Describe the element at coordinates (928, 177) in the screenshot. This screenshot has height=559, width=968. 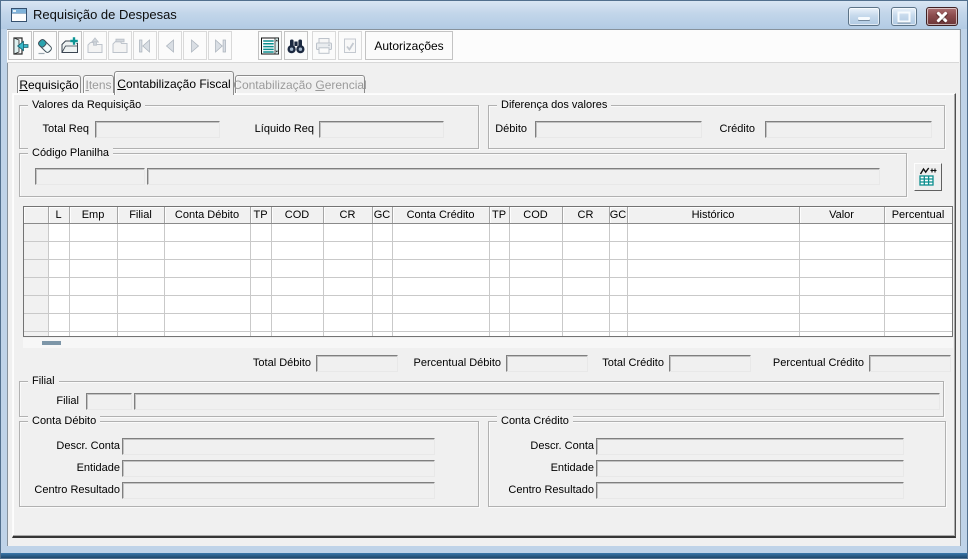
I see `recalc-planilha-button` at that location.